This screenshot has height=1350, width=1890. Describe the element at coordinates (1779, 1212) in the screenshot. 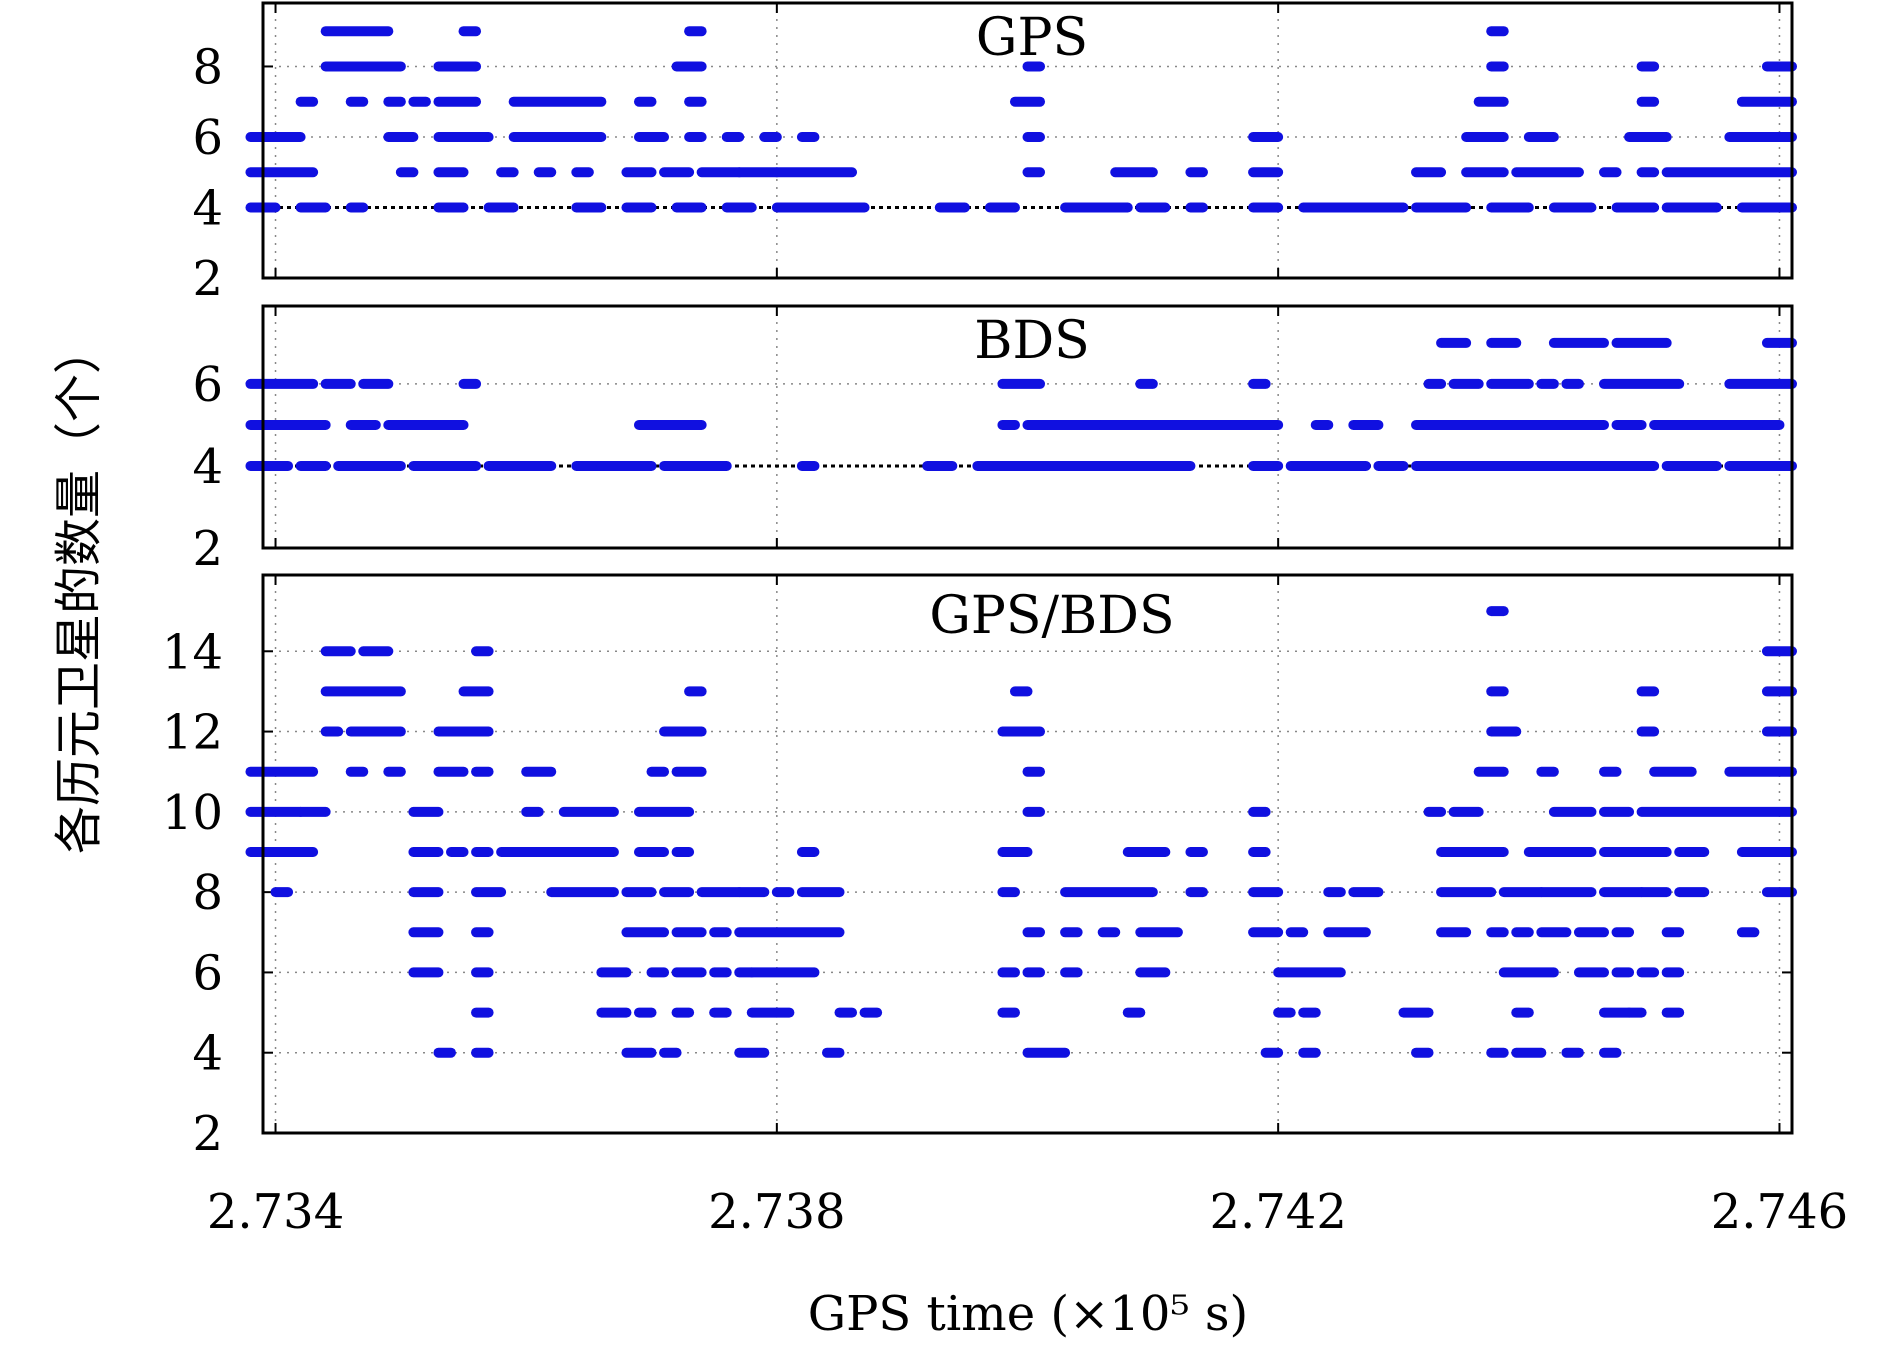

I see `x-tick-label: 2.746` at that location.